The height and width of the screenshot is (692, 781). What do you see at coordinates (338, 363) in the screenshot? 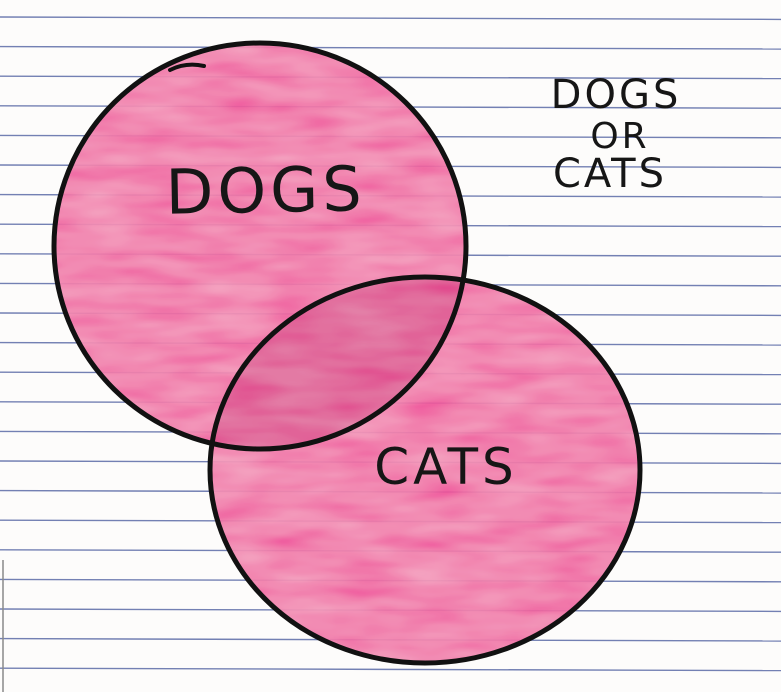
I see `overlap-region` at bounding box center [338, 363].